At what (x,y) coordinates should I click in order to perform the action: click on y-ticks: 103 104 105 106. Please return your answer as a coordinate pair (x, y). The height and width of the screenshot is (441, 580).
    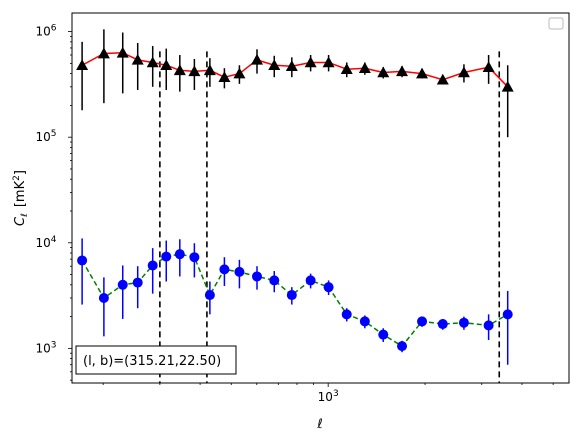
    Looking at the image, I should click on (53, 202).